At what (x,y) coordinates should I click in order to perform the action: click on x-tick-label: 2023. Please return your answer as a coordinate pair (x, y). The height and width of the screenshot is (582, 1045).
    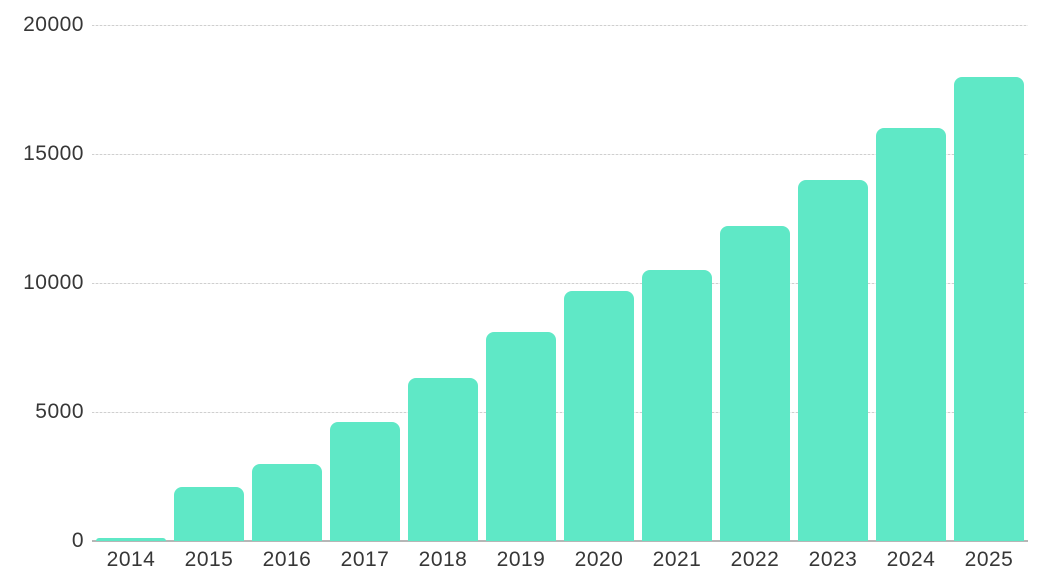
    Looking at the image, I should click on (833, 559).